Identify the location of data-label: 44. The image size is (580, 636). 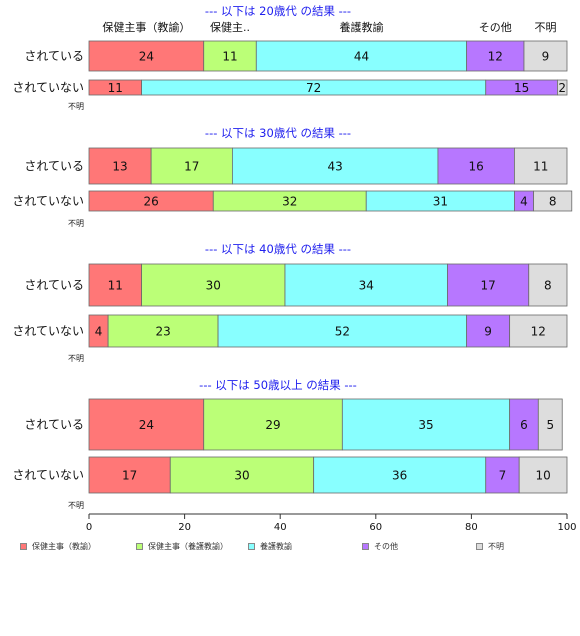
(361, 57).